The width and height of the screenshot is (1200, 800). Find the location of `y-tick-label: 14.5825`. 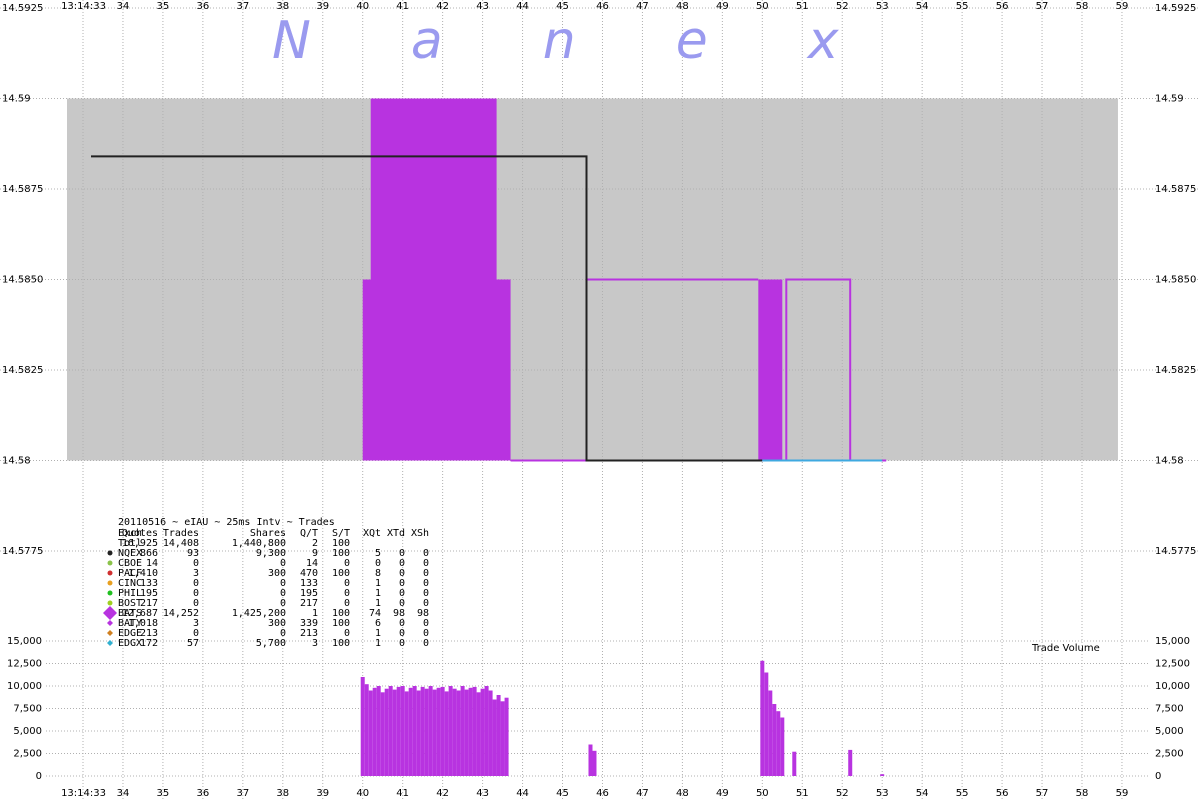

y-tick-label: 14.5825 is located at coordinates (22, 370).